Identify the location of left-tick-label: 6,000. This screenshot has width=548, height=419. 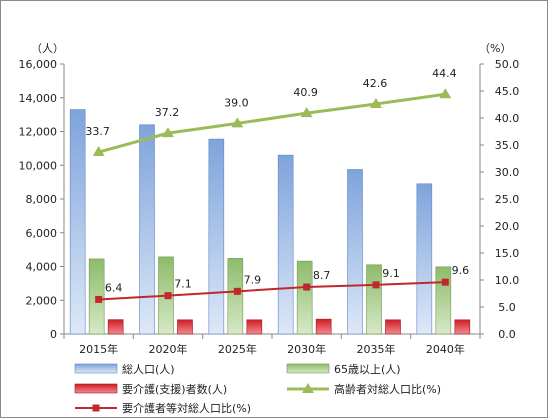
(42, 233).